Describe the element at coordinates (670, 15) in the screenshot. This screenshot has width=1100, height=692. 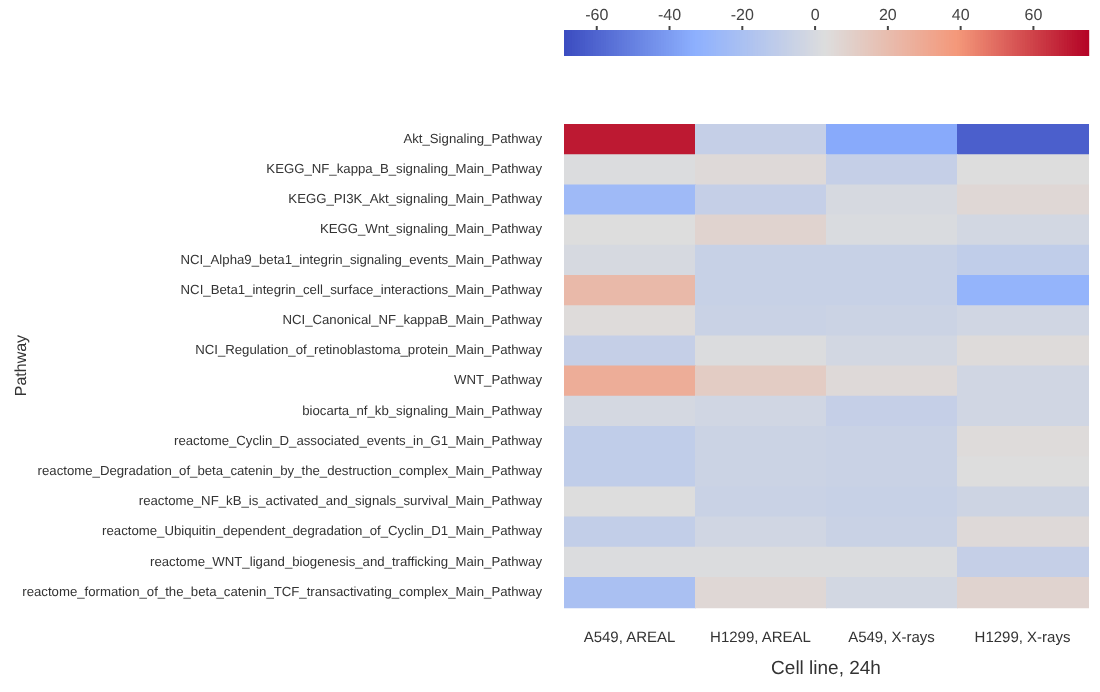
I see `color-bar-label: -40` at that location.